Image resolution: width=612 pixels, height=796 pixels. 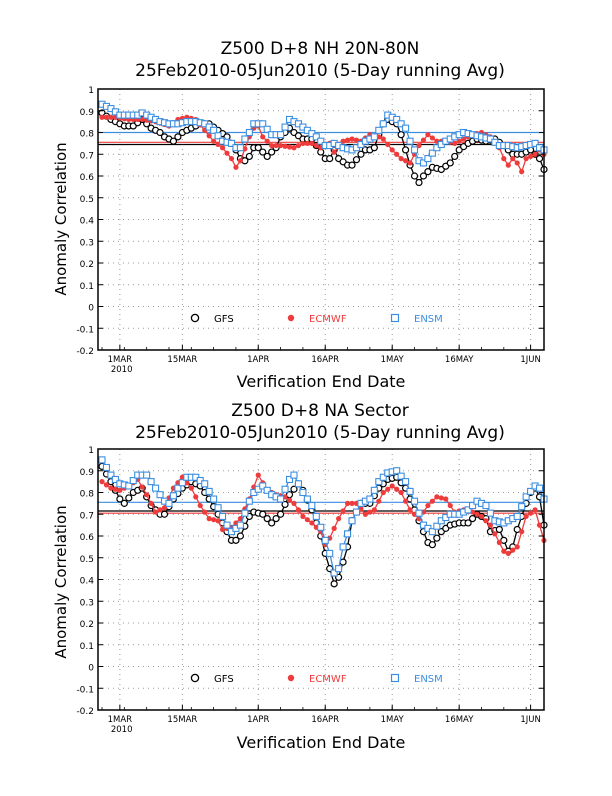 I want to click on legend-label-ecmwf: ECMWF, so click(x=328, y=319).